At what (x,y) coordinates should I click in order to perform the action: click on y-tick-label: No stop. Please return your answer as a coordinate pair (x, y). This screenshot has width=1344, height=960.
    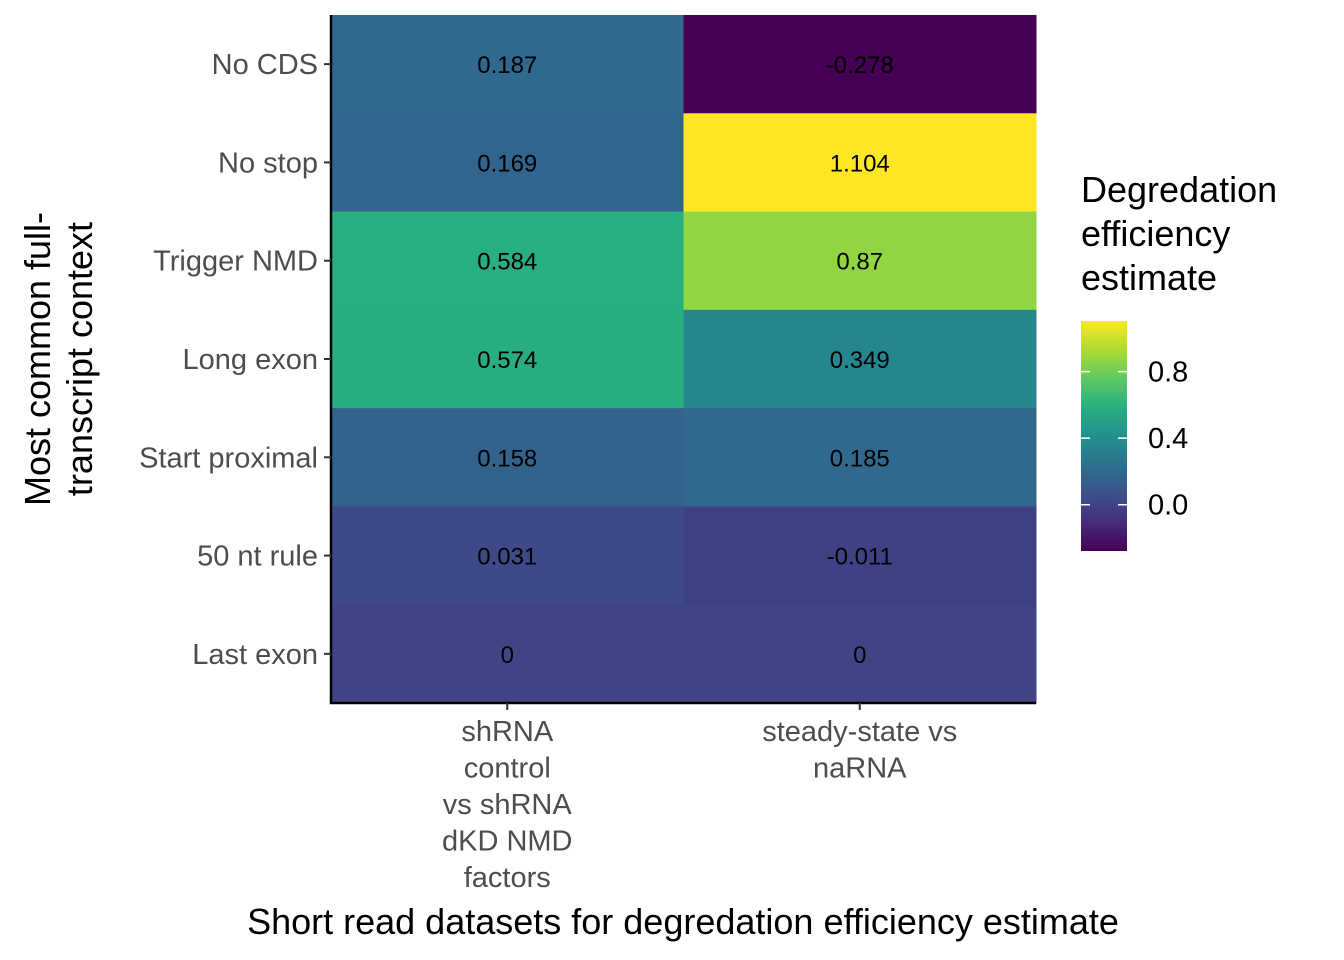
    Looking at the image, I should click on (268, 163).